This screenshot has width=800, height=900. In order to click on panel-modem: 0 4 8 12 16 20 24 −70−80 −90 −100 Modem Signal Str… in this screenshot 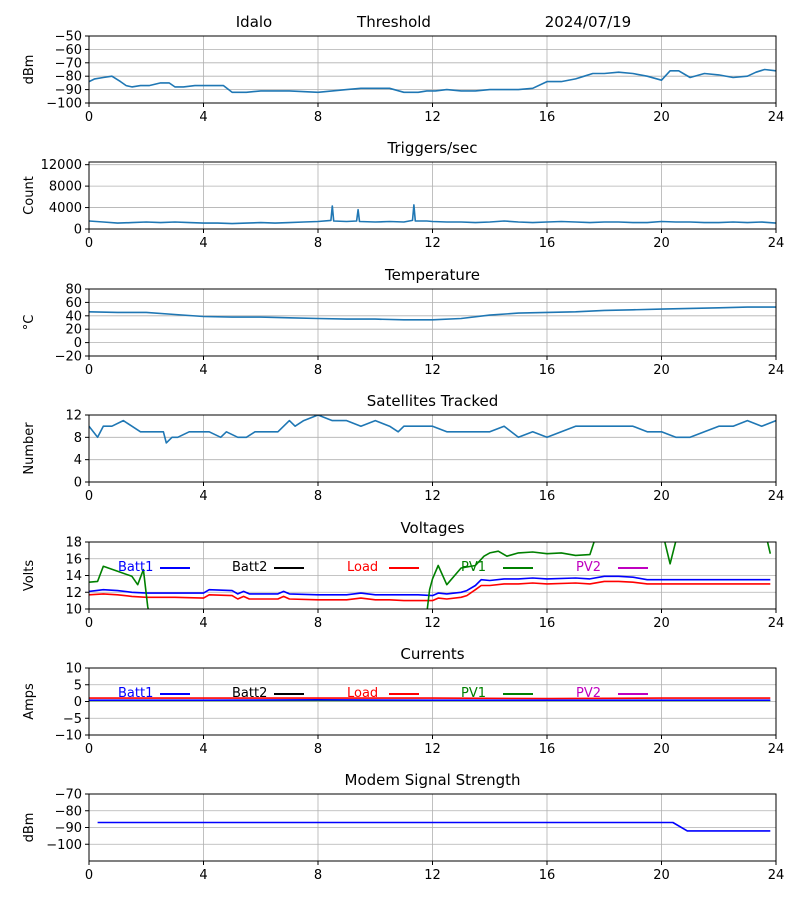, I will do `click(403, 827)`.